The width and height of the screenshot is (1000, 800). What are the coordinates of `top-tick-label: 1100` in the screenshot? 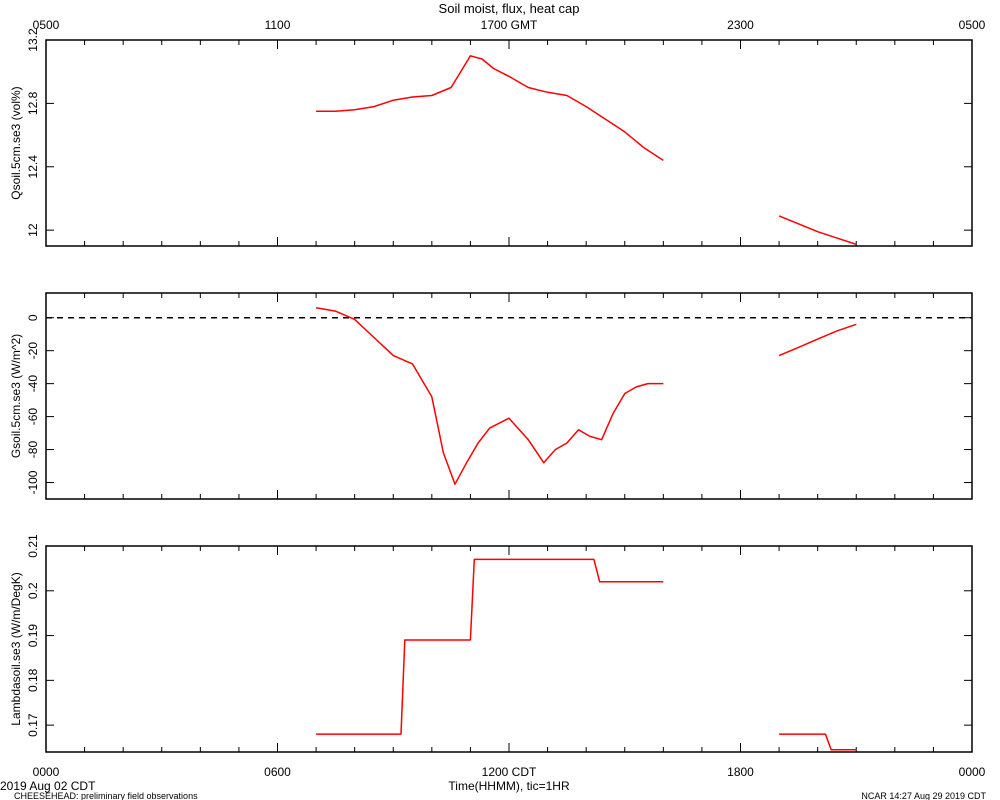 It's located at (278, 25).